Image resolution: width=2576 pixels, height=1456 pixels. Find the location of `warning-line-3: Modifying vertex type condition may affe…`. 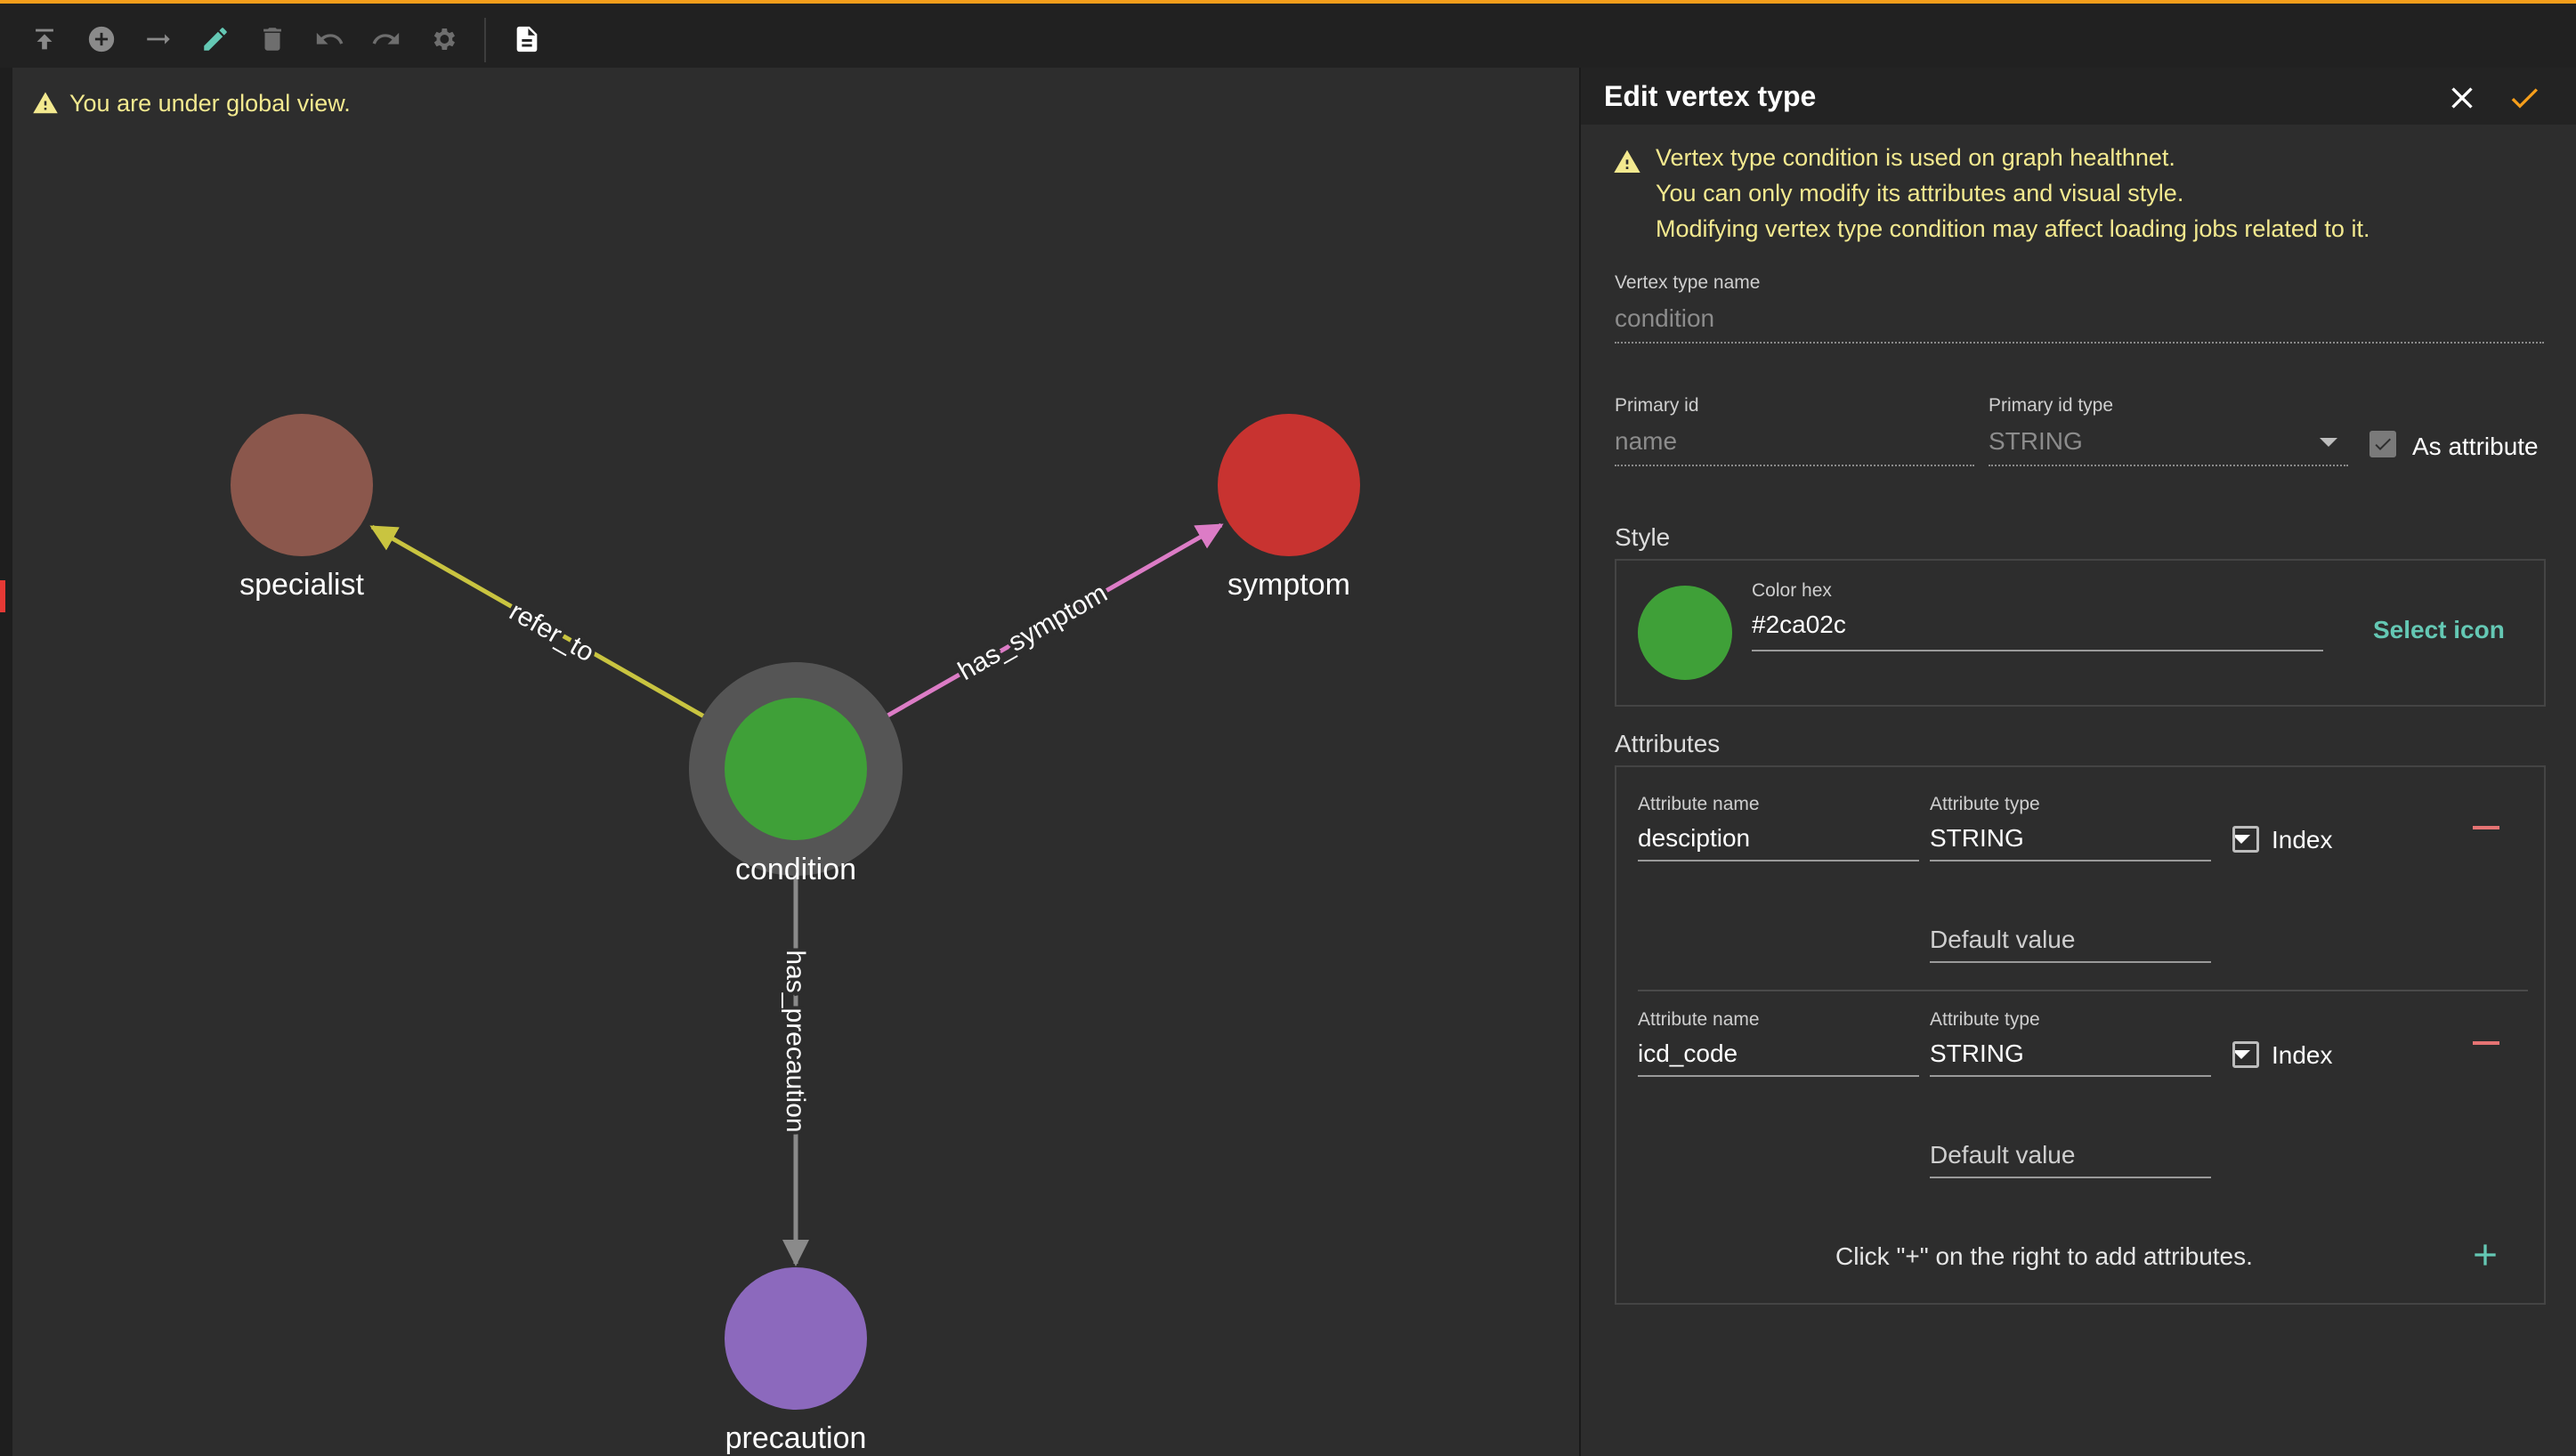

warning-line-3: Modifying vertex type condition may affe… is located at coordinates (2013, 229).